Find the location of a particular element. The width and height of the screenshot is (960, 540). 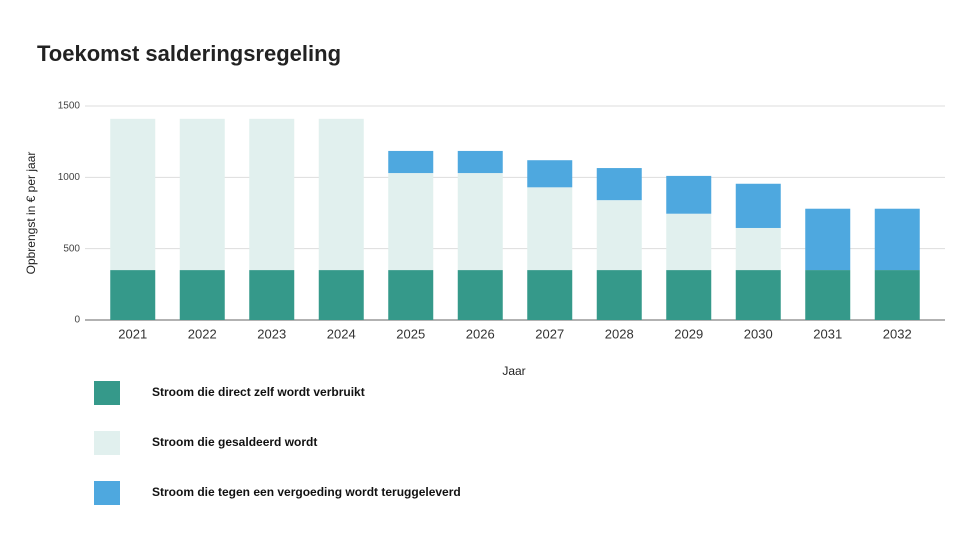

legend-label: Stroom die gesaldeerd wordt is located at coordinates (234, 442).